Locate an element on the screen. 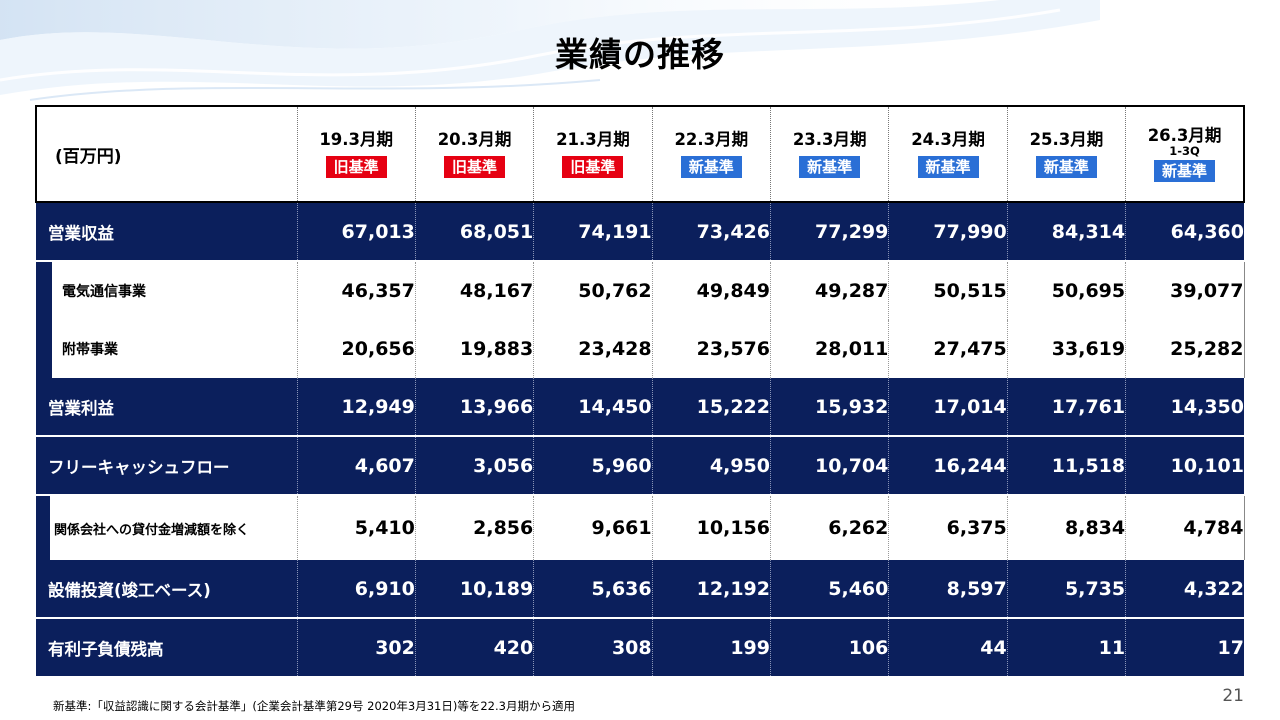  period-label: 25.3月期 is located at coordinates (1066, 139).